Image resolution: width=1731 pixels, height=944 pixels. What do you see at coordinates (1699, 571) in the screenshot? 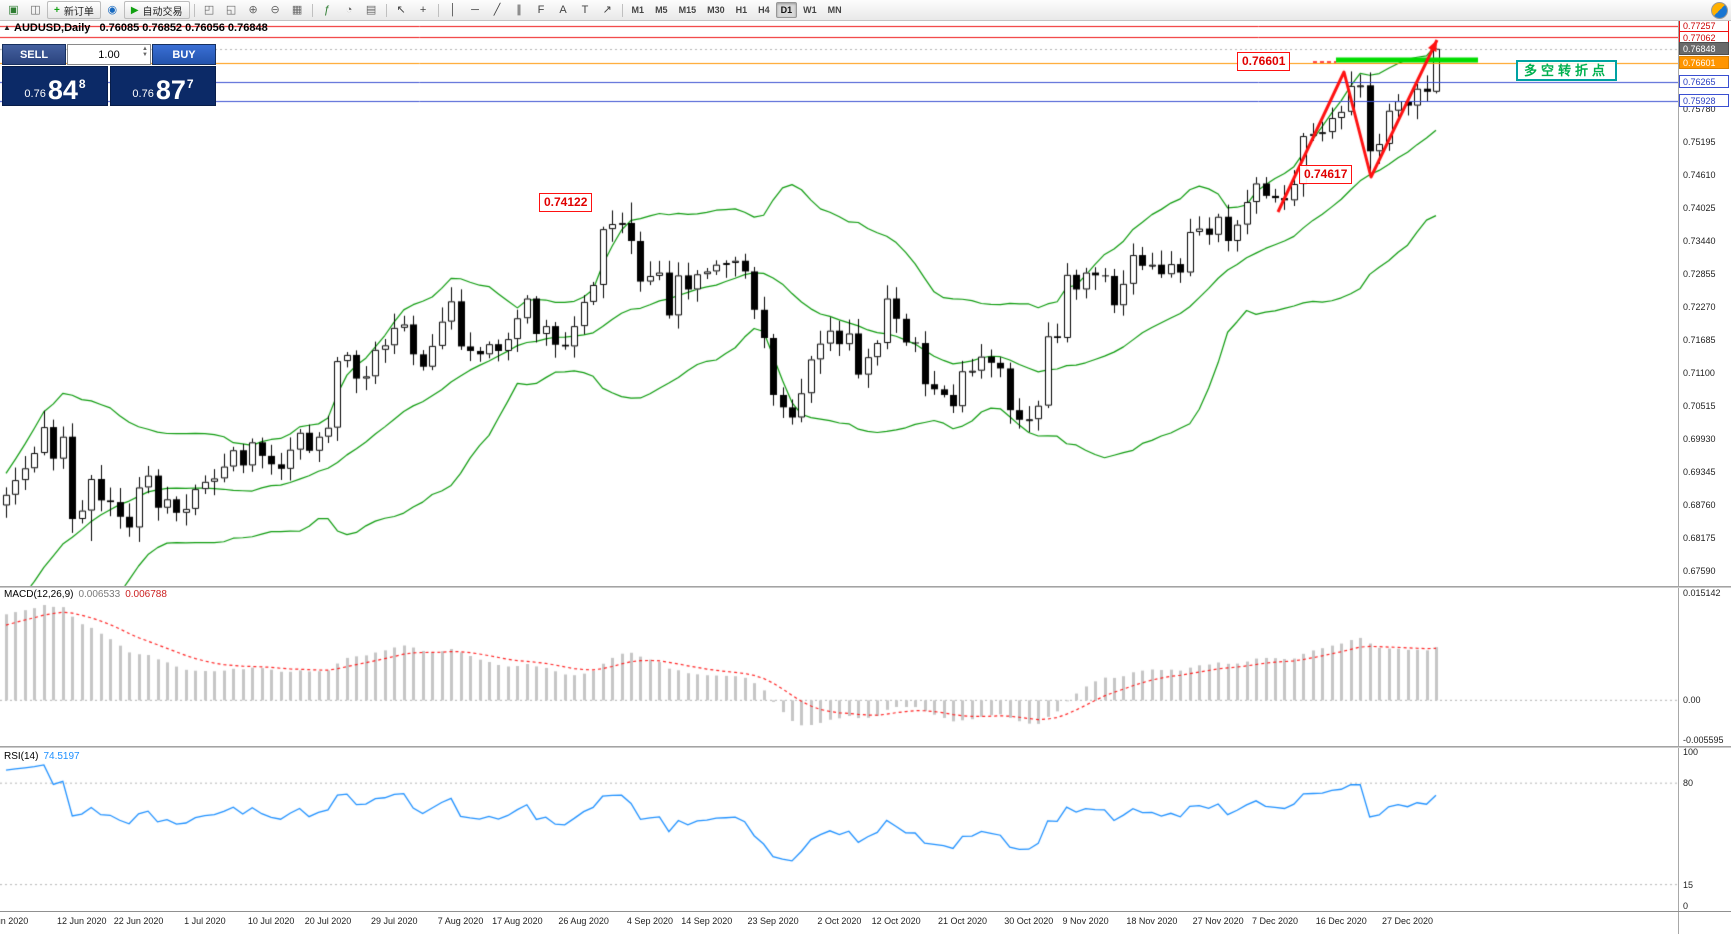
I see `price-tick: 0.67590` at bounding box center [1699, 571].